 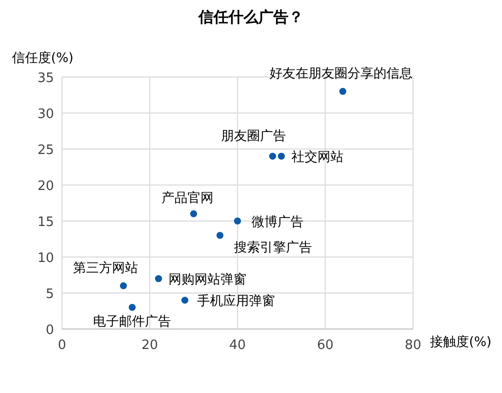 I want to click on annotation: 搜索引擎广告, so click(x=273, y=248).